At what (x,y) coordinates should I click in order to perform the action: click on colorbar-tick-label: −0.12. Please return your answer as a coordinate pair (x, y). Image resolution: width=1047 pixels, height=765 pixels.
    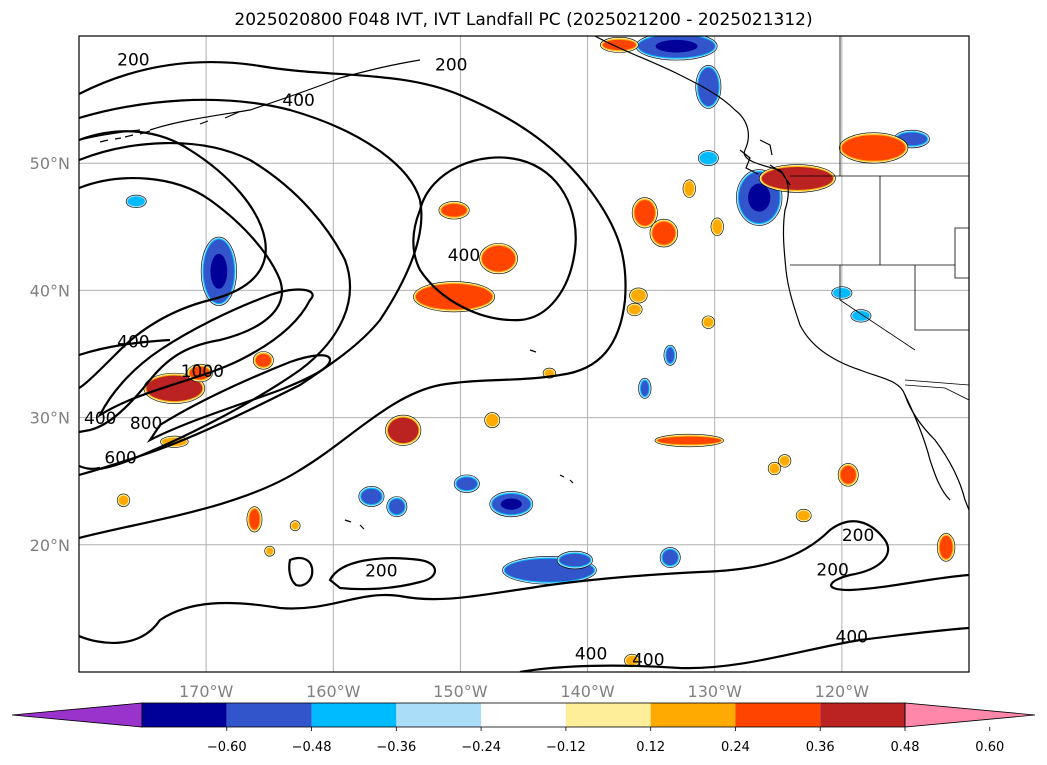
    Looking at the image, I should click on (566, 747).